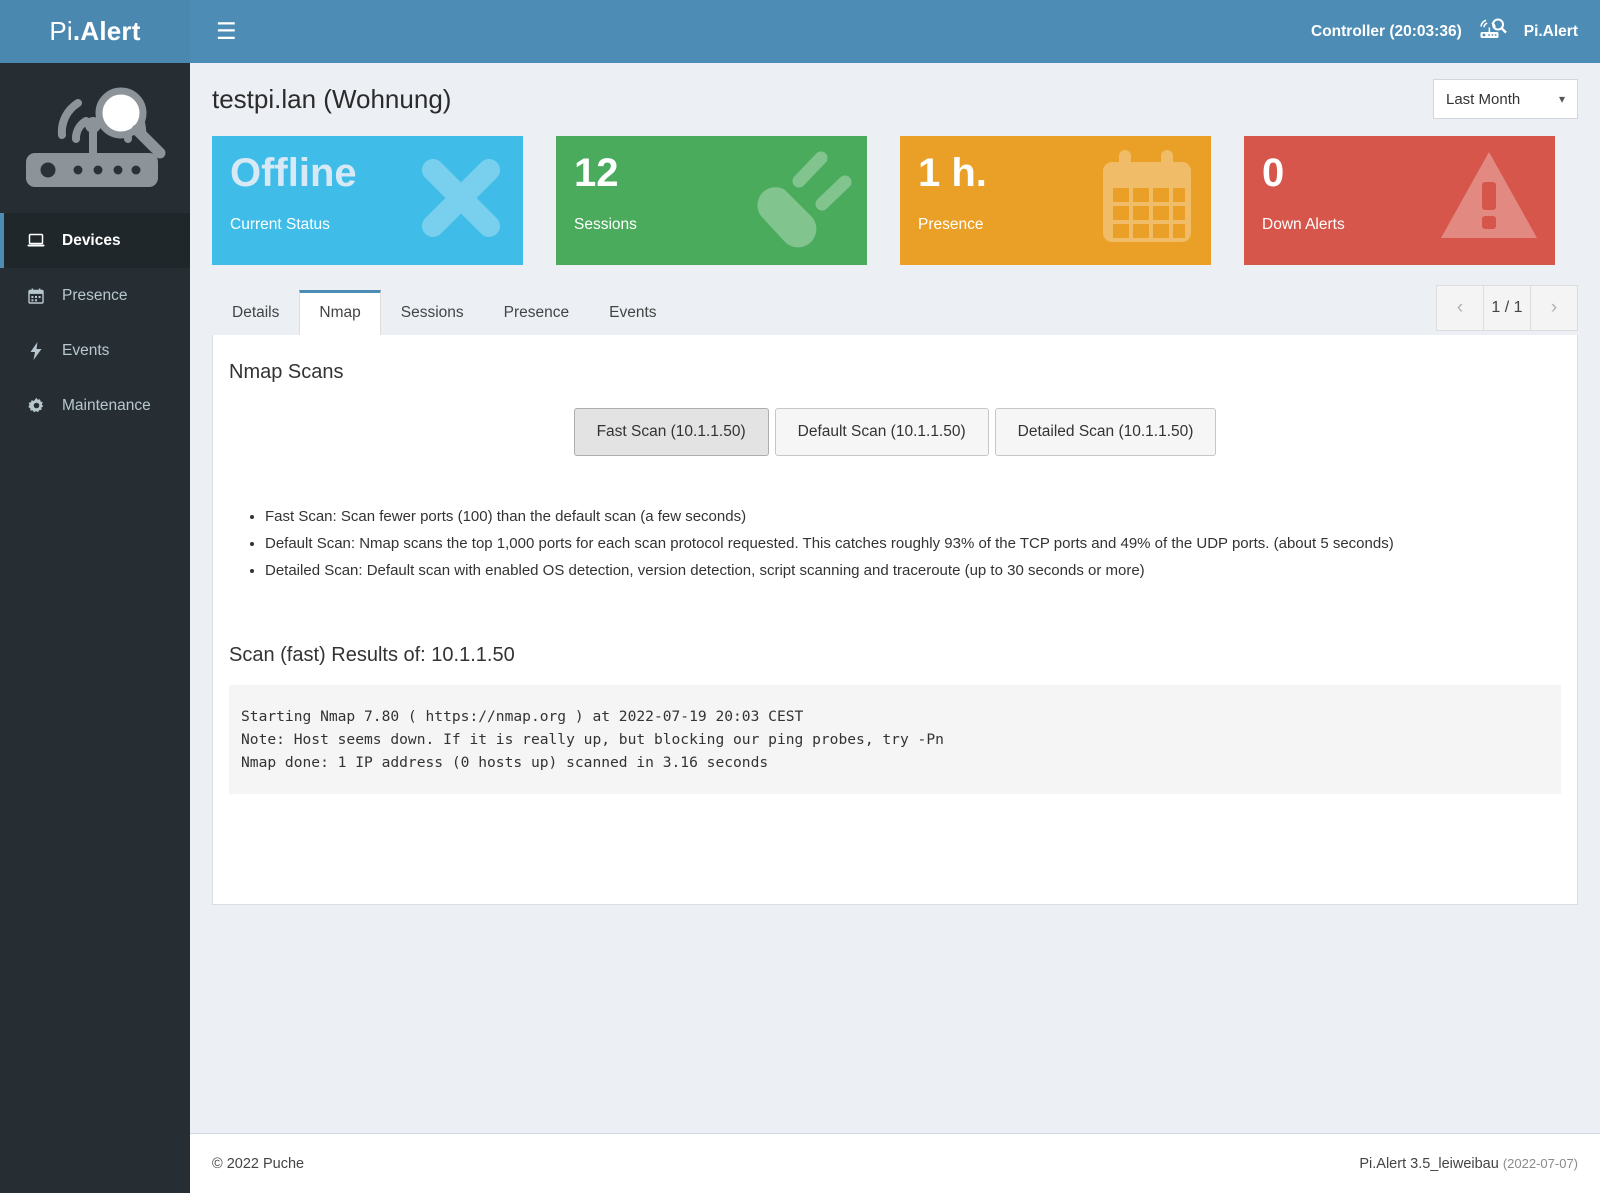 The image size is (1600, 1193). What do you see at coordinates (86, 350) in the screenshot?
I see `sidebar-item-label: Events` at bounding box center [86, 350].